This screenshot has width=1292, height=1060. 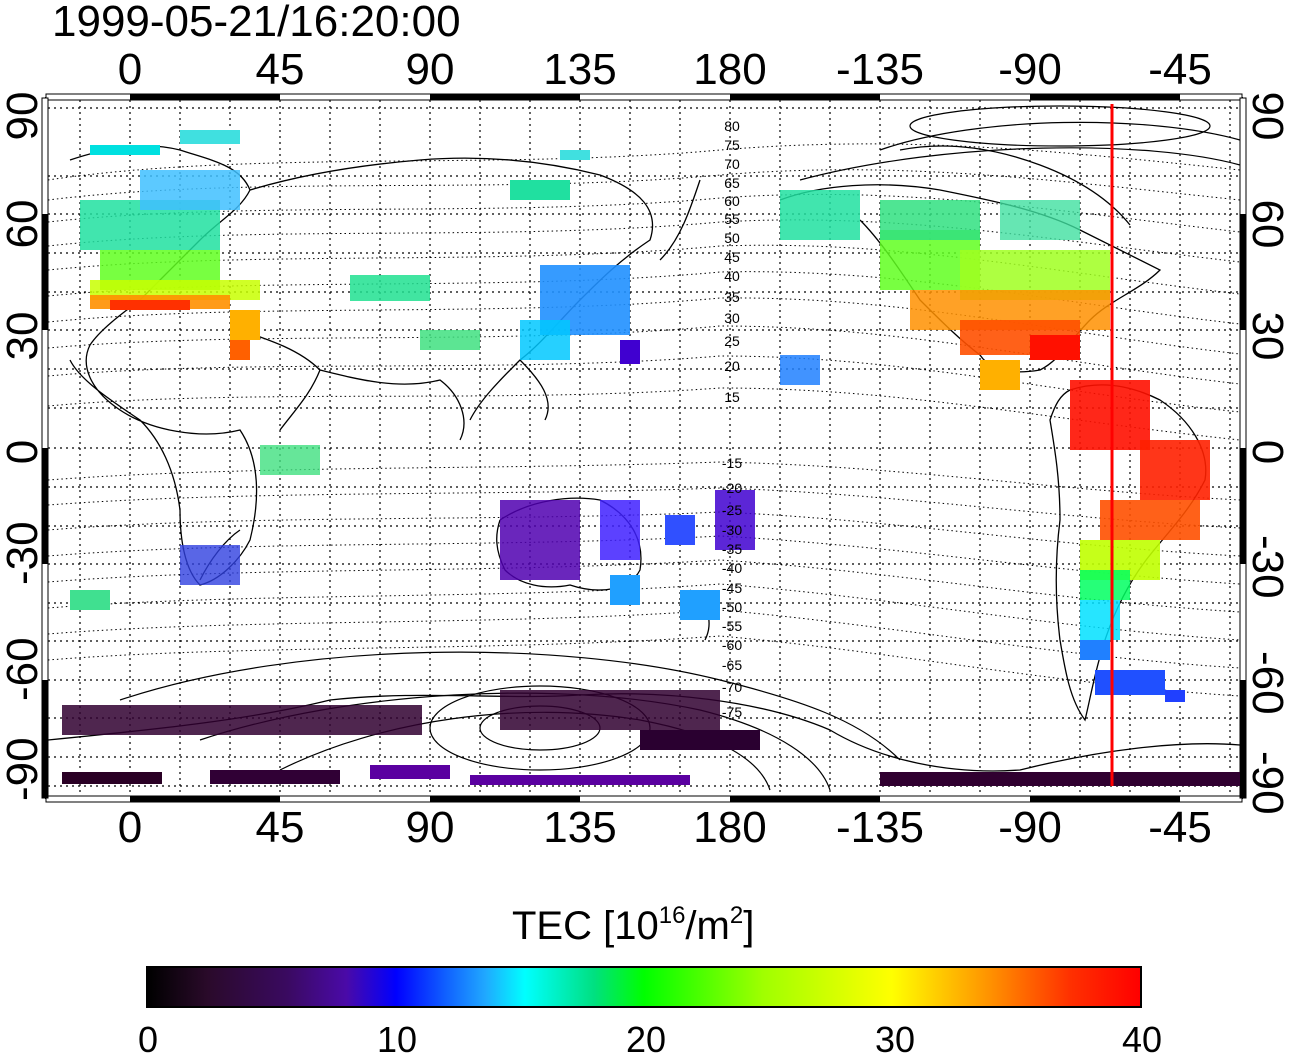 What do you see at coordinates (732, 318) in the screenshot?
I see `contour-label: 30` at bounding box center [732, 318].